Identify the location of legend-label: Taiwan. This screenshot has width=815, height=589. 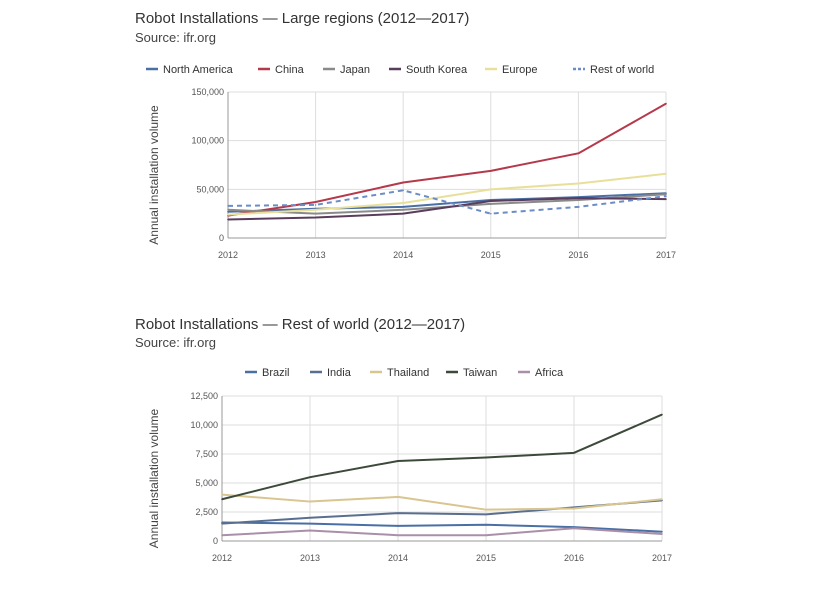
(480, 373).